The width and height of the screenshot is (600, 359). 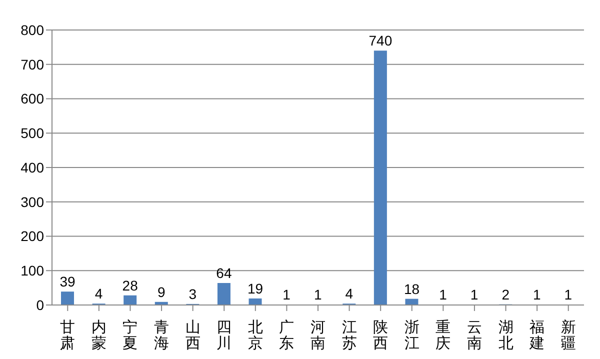 What do you see at coordinates (380, 335) in the screenshot?
I see `x-tick-label: 陕西` at bounding box center [380, 335].